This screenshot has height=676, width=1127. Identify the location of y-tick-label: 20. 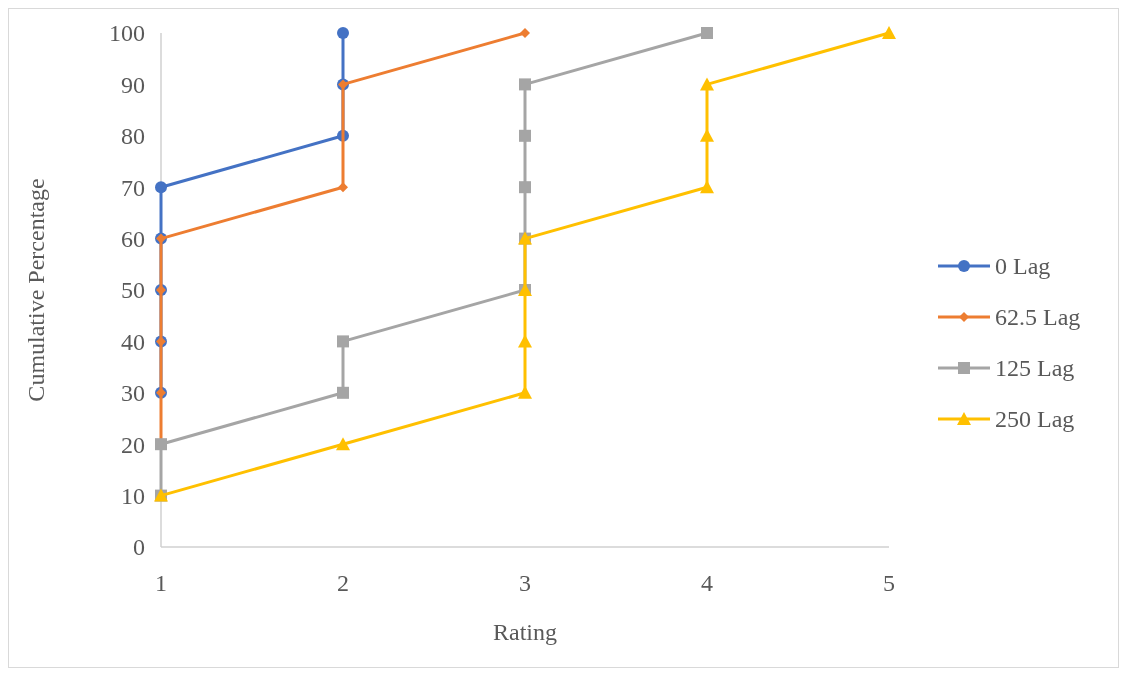
(133, 444).